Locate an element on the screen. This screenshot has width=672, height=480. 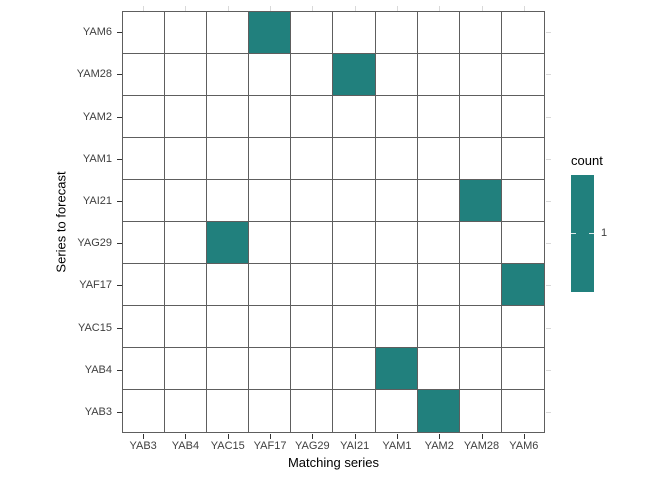
y-tick-label: YAF17 is located at coordinates (95, 285).